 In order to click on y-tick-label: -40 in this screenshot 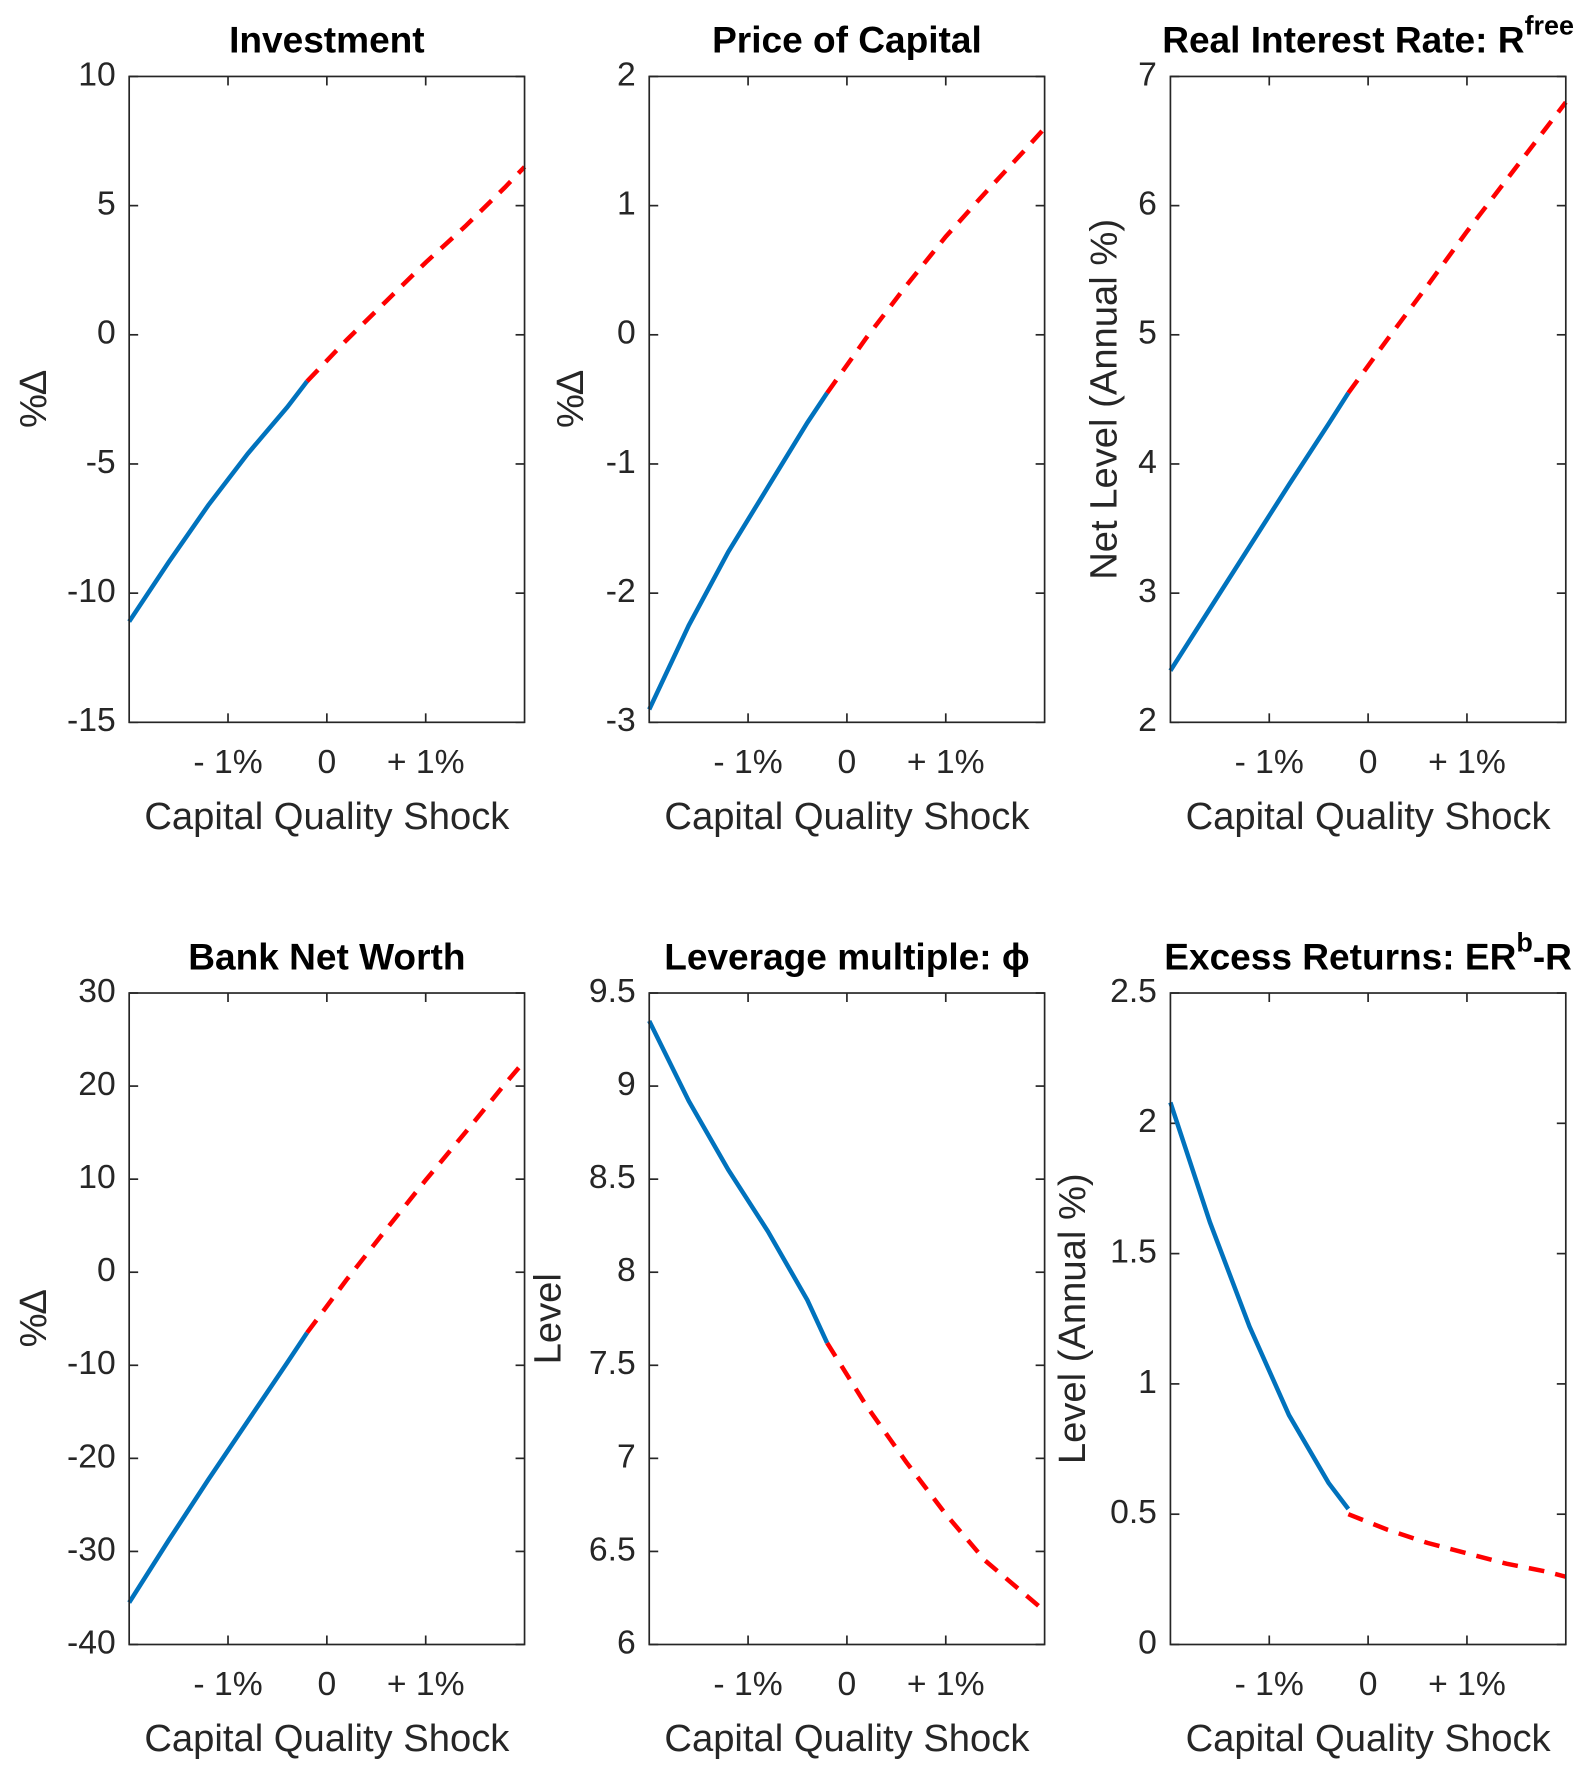, I will do `click(91, 1642)`.